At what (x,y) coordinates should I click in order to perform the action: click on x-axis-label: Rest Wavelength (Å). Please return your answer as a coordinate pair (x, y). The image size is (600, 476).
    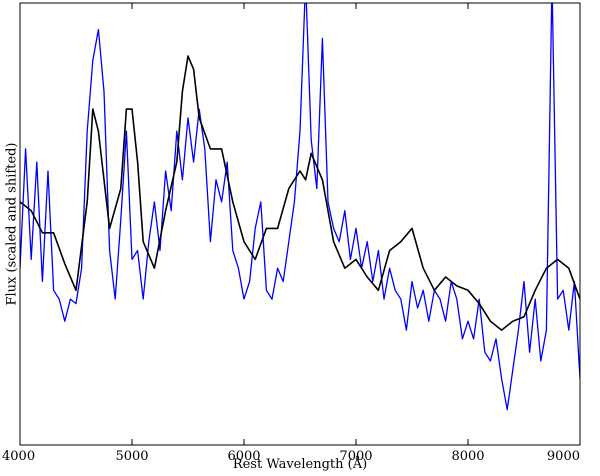
    Looking at the image, I should click on (300, 464).